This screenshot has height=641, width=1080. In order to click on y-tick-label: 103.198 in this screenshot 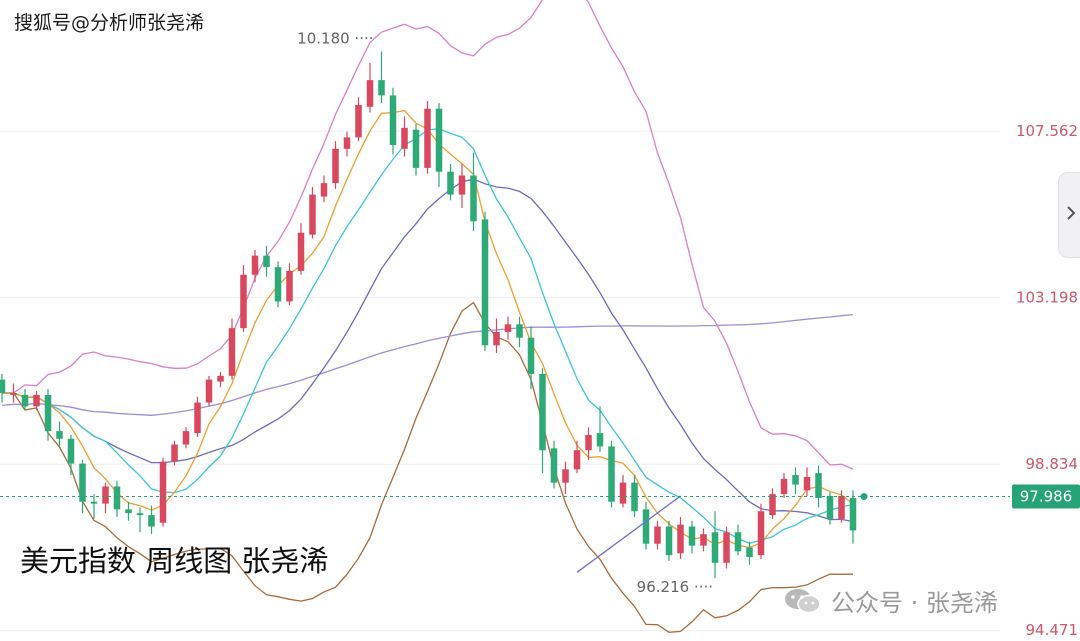, I will do `click(1047, 298)`.